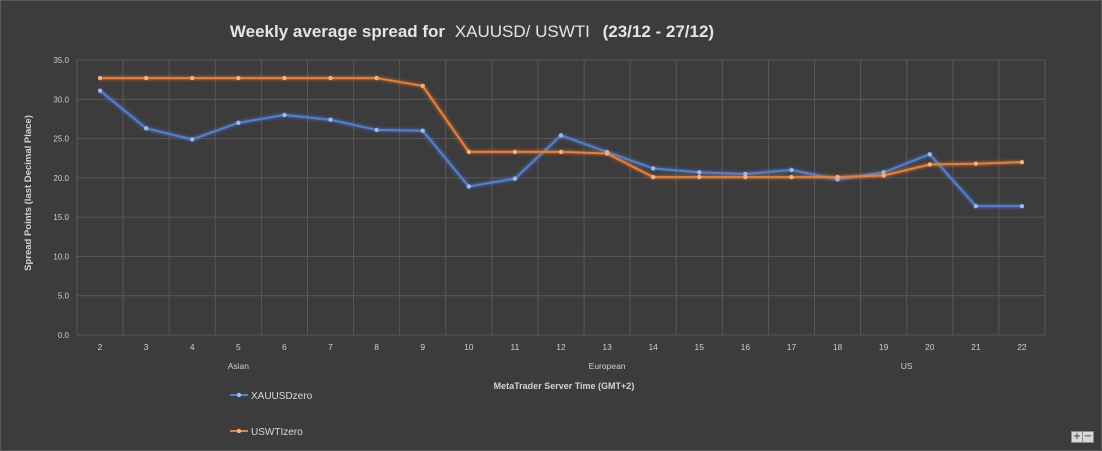 Image resolution: width=1102 pixels, height=451 pixels. Describe the element at coordinates (28, 193) in the screenshot. I see `y-axis-label: Spread Points (last Decimal Place)` at that location.